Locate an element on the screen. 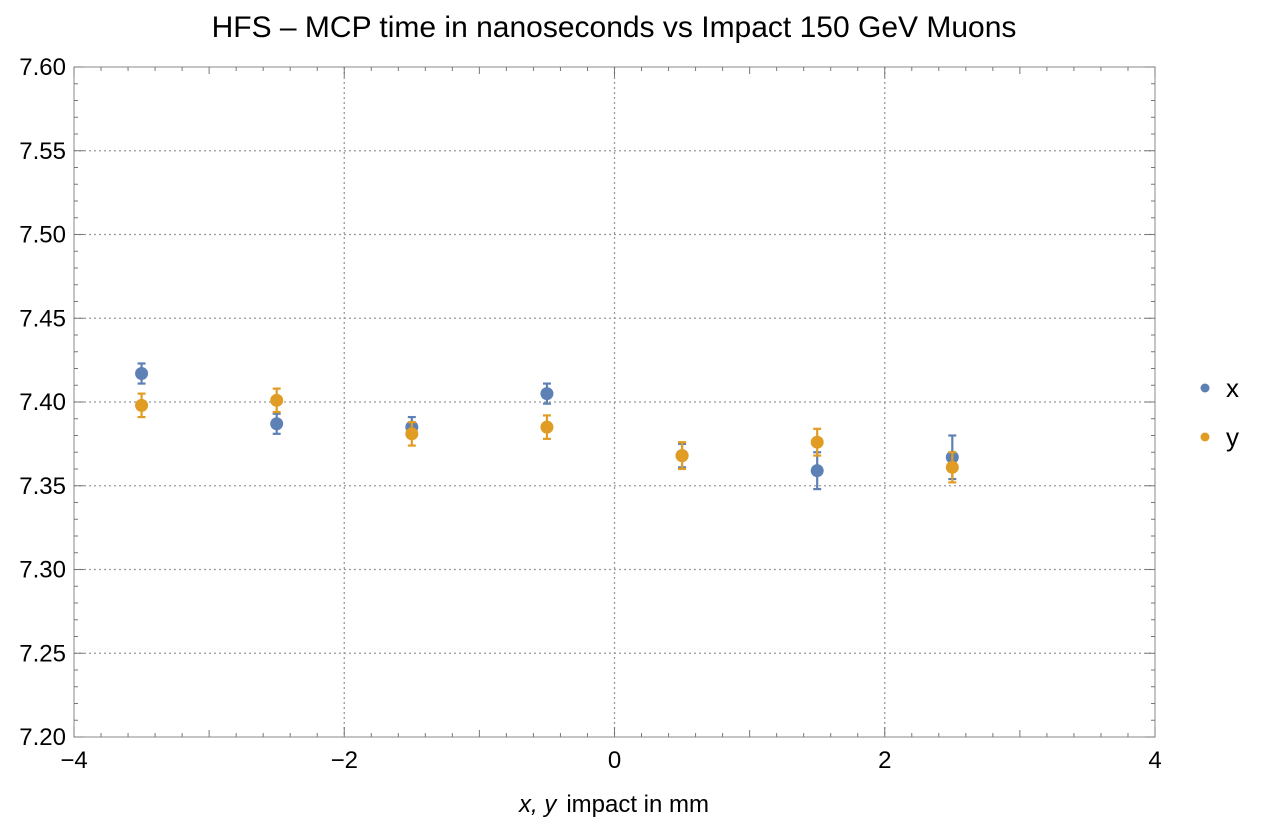 Image resolution: width=1272 pixels, height=836 pixels. y-tick-label: 7.20 is located at coordinates (42, 737).